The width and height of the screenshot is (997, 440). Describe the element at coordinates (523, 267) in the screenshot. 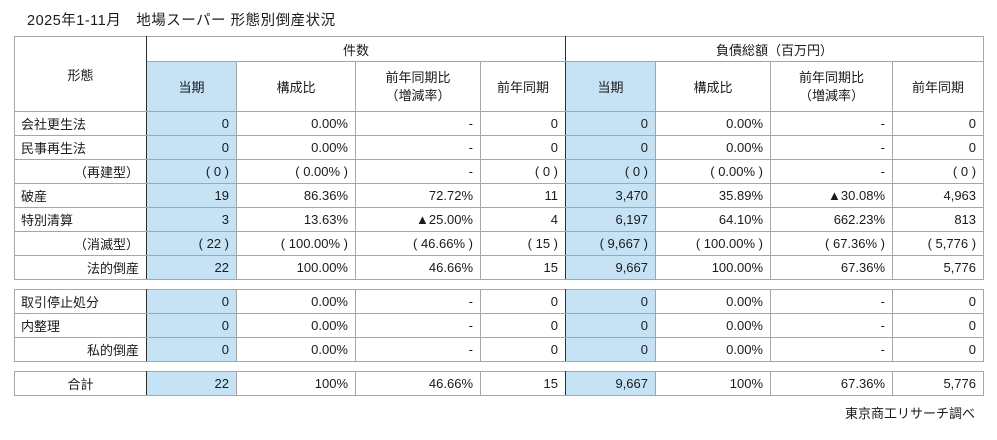

I see `cell-cases-prev: 15` at that location.